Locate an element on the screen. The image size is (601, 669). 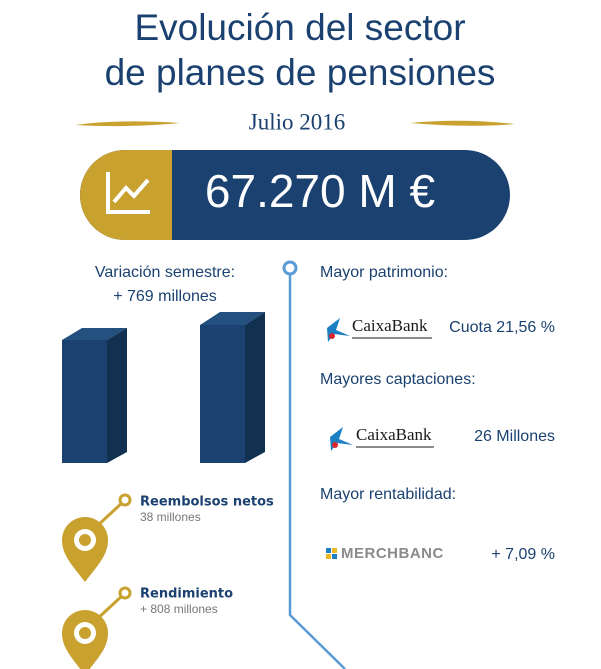
section-heading: Mayores captaciones: is located at coordinates (398, 379).